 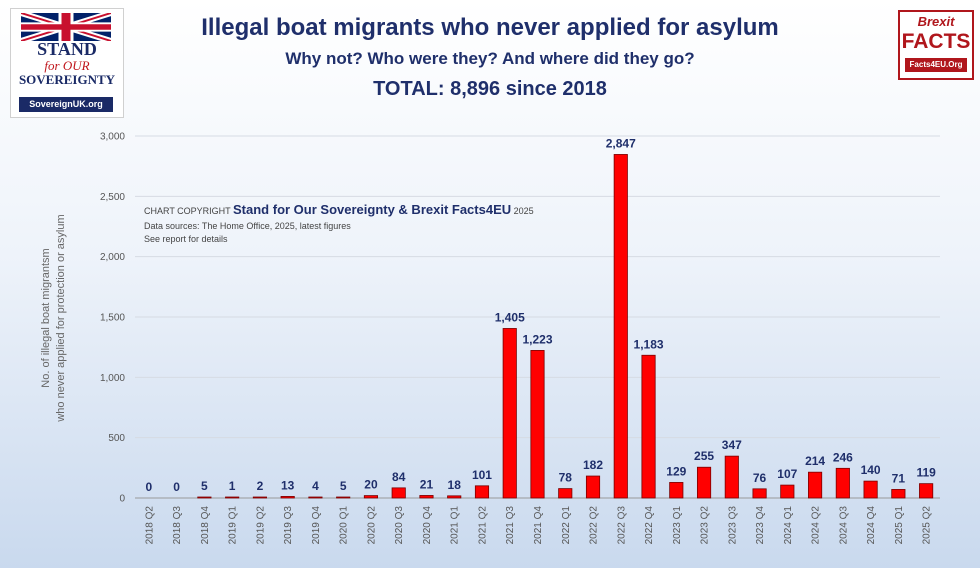 I want to click on logo-right-line2: FACTS, so click(x=936, y=41).